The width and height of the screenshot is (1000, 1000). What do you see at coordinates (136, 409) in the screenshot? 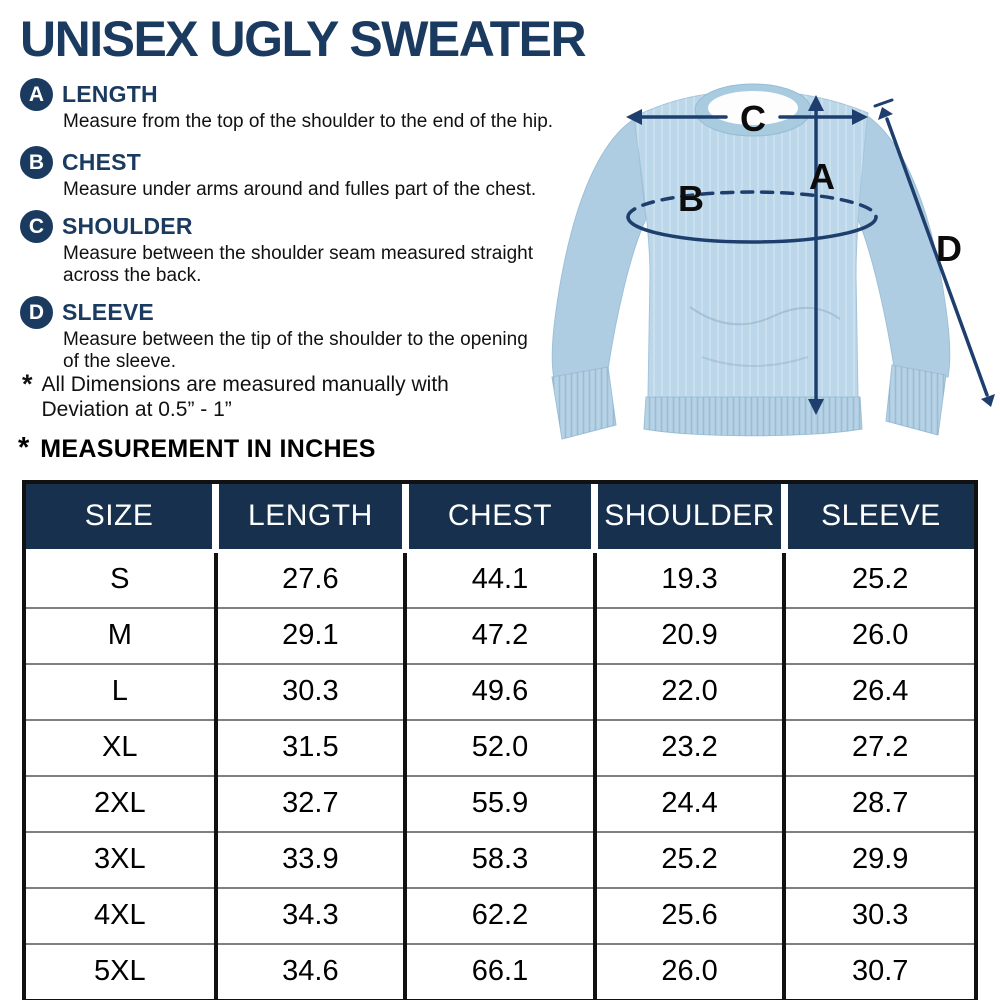
I see `note-line-2: Deviation at 0.5” - 1”` at bounding box center [136, 409].